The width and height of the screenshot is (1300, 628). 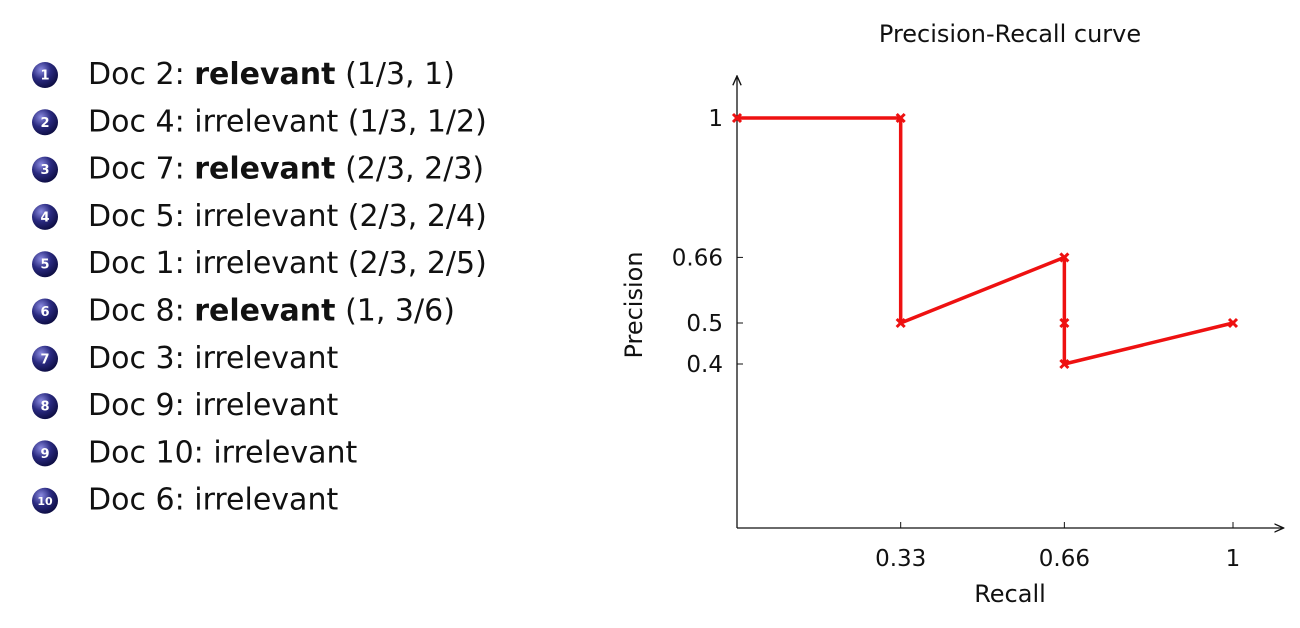 I want to click on item-number: 9, so click(x=44, y=454).